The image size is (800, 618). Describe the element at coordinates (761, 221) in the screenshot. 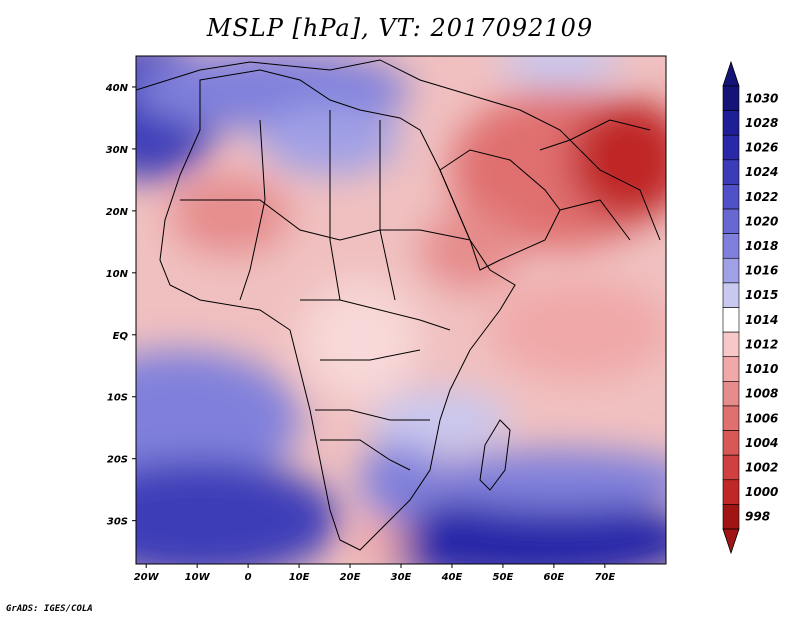

I see `colorbar-label: 1020` at that location.